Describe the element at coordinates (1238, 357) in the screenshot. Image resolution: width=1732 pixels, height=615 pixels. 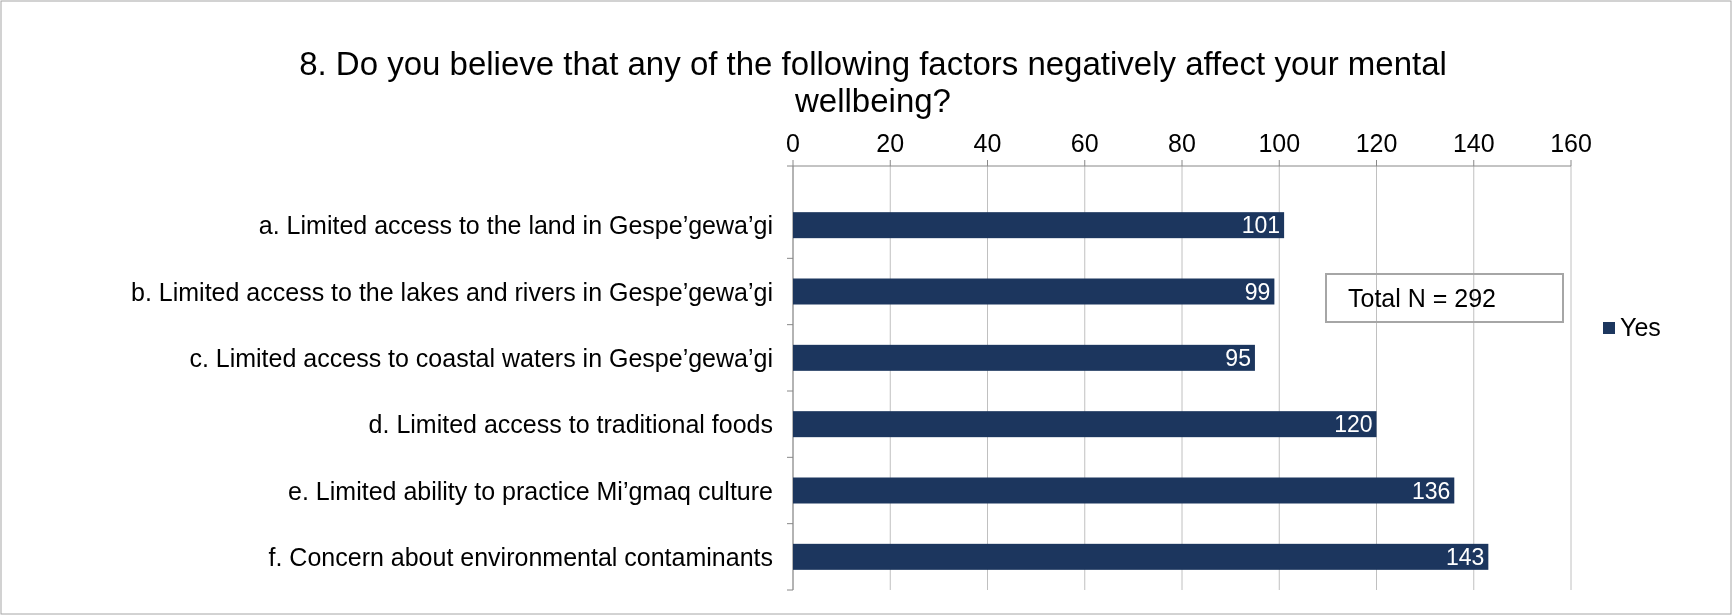
I see `data-label: 95` at that location.